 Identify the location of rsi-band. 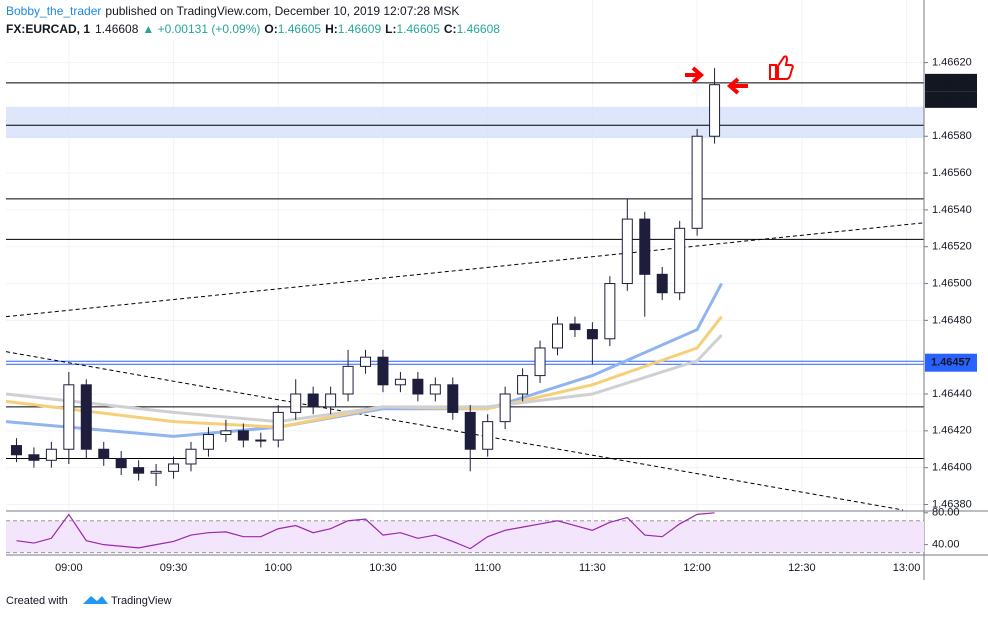
(465, 536).